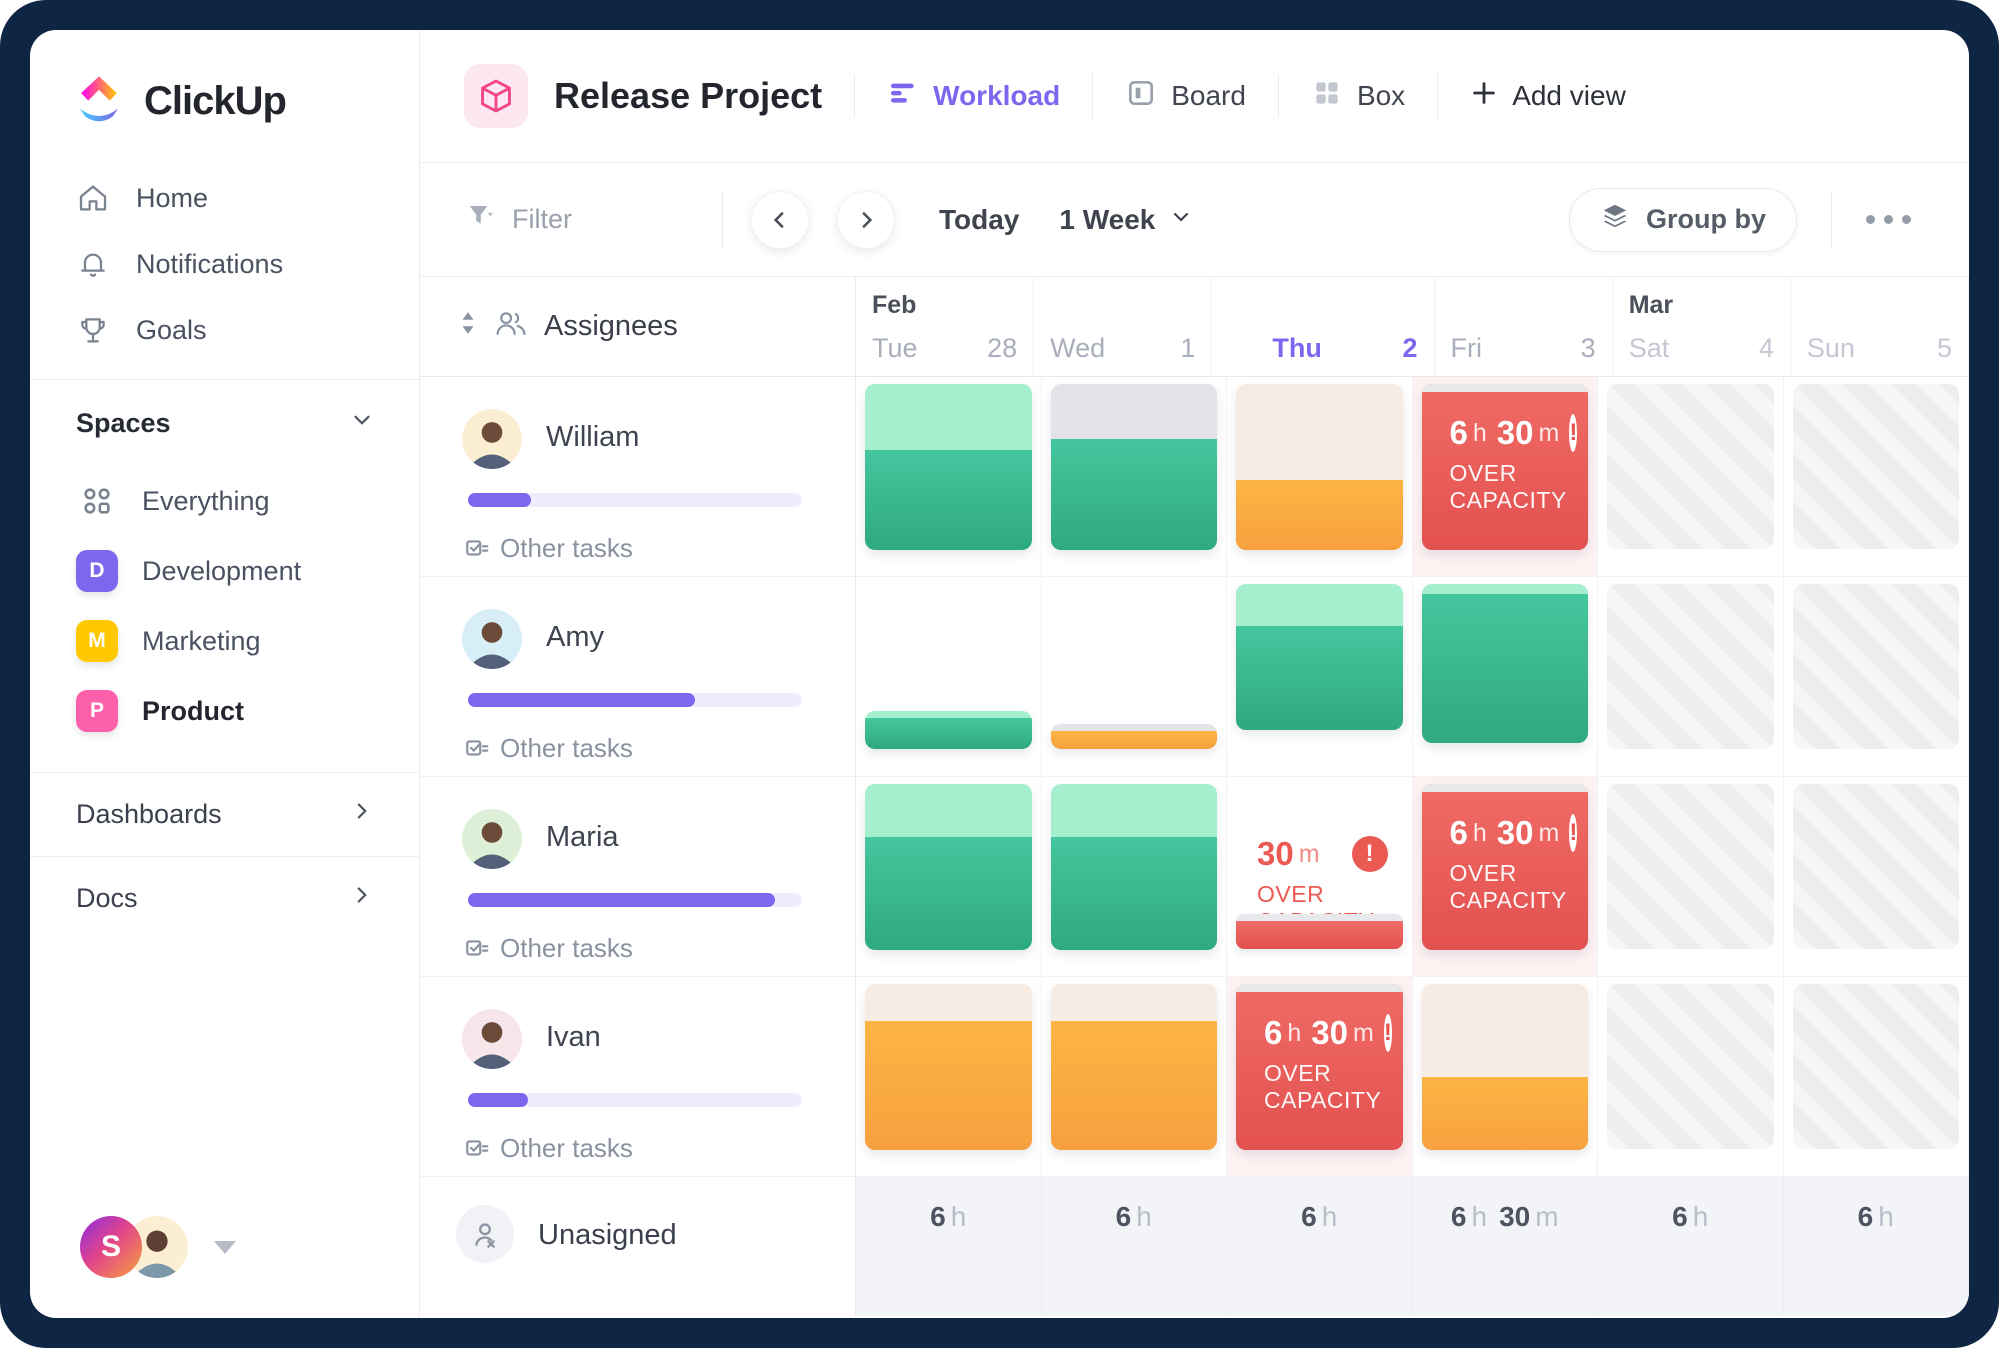  Describe the element at coordinates (948, 733) in the screenshot. I see `task-segment-green` at that location.